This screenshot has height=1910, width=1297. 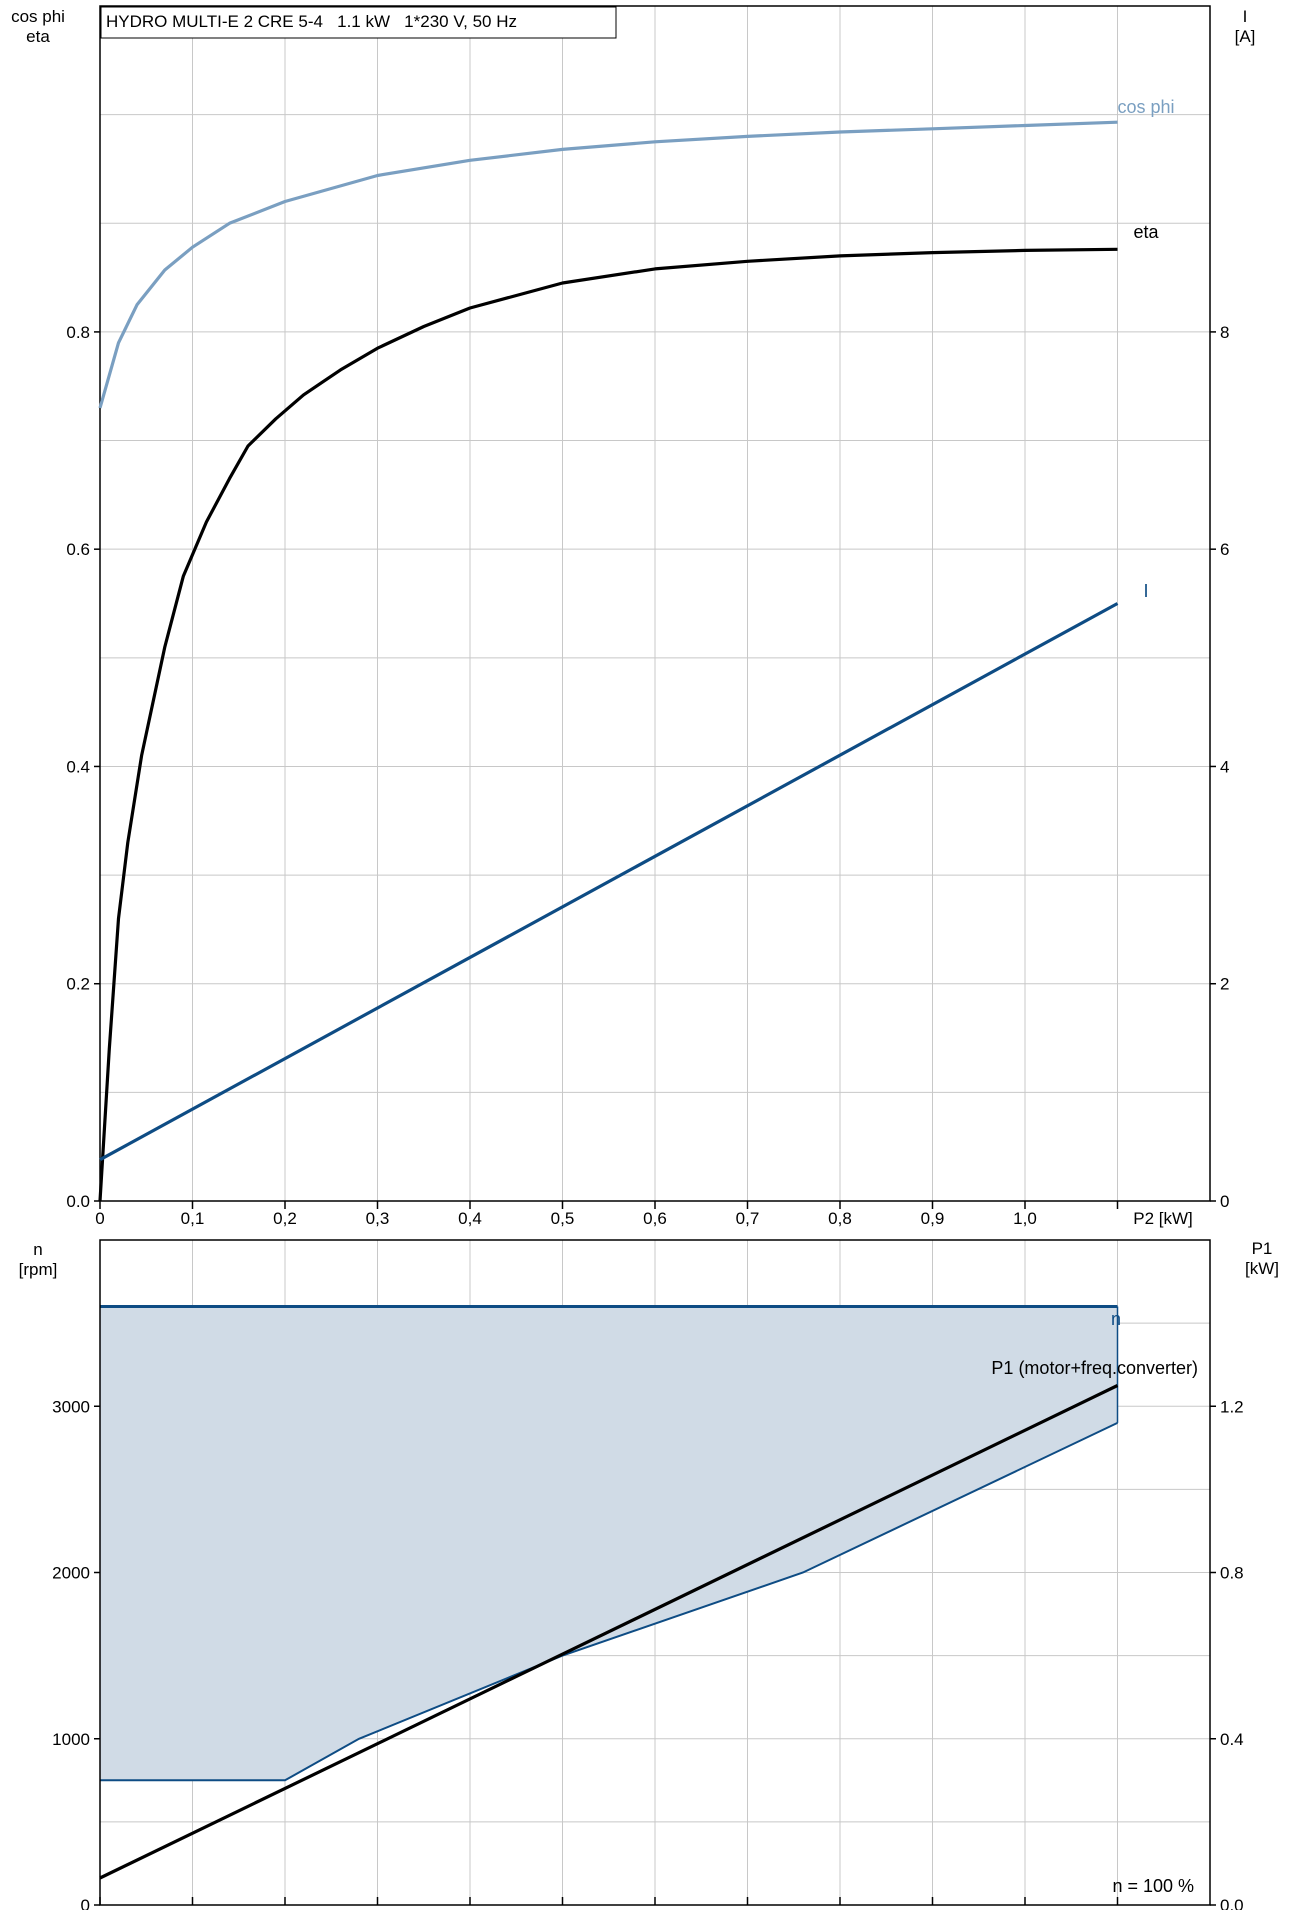 What do you see at coordinates (563, 1218) in the screenshot?
I see `top-x-tick-label: 0,5` at bounding box center [563, 1218].